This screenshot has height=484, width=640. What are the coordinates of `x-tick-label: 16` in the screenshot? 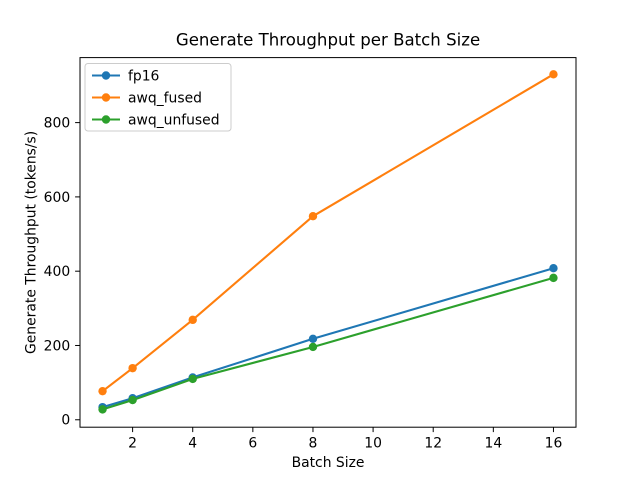 It's located at (554, 443).